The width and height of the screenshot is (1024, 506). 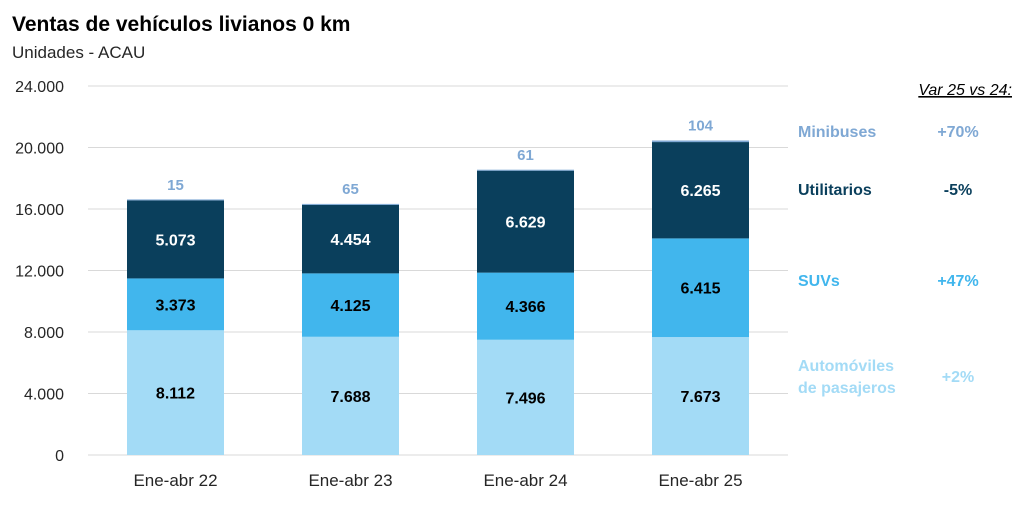 What do you see at coordinates (847, 388) in the screenshot?
I see `legend-label: de pasajeros` at bounding box center [847, 388].